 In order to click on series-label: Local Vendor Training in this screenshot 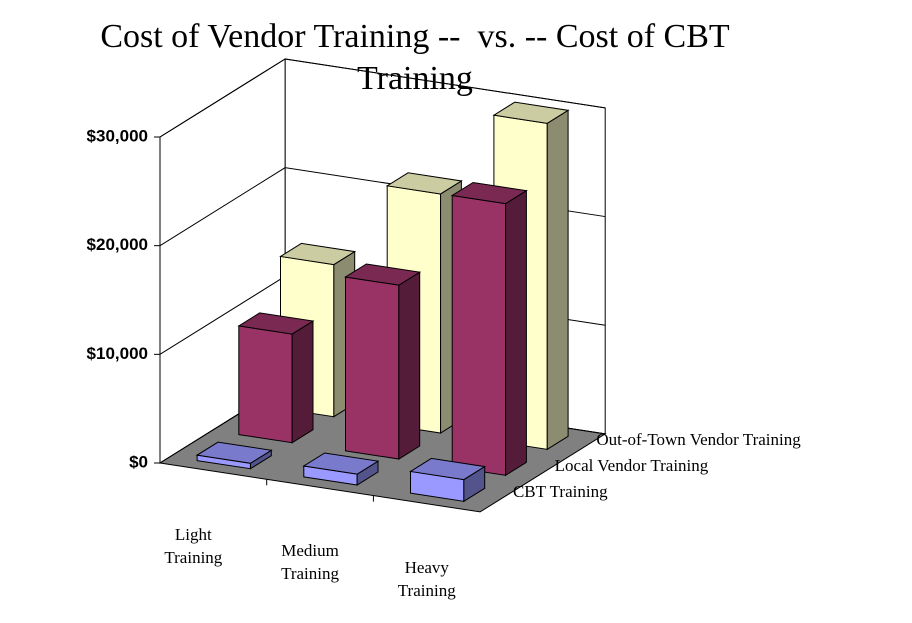, I will do `click(632, 465)`.